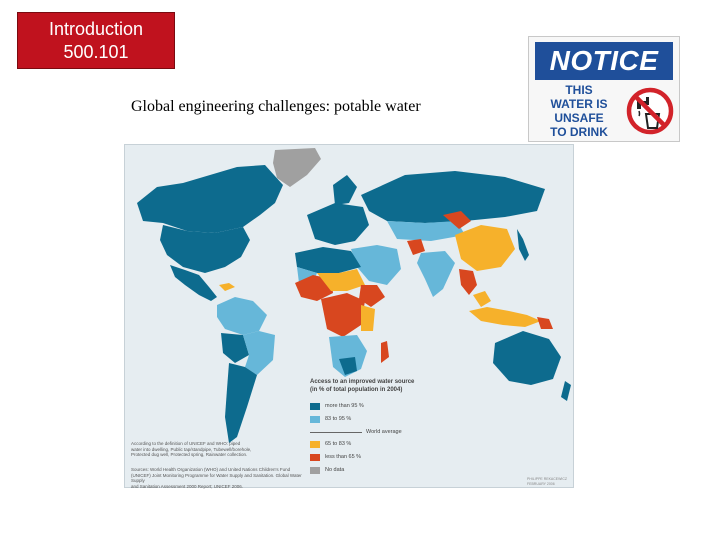  Describe the element at coordinates (579, 132) in the screenshot. I see `notice-line: TO DRINK` at that location.